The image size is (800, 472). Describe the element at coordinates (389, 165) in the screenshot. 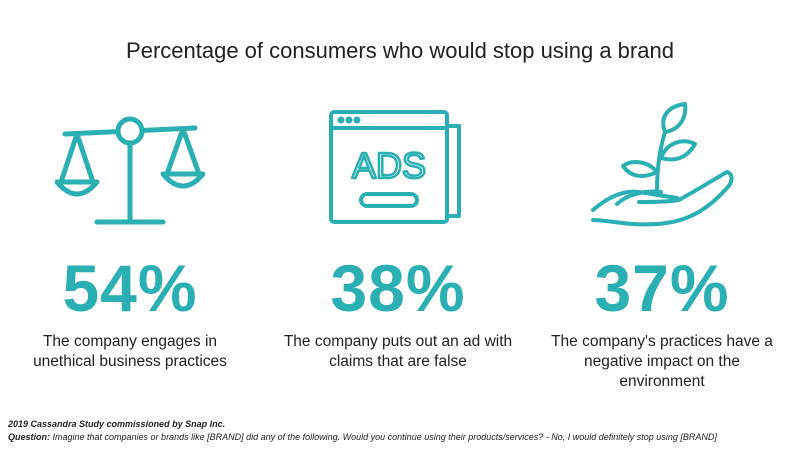

I see `ads-icon-text: ADS` at that location.